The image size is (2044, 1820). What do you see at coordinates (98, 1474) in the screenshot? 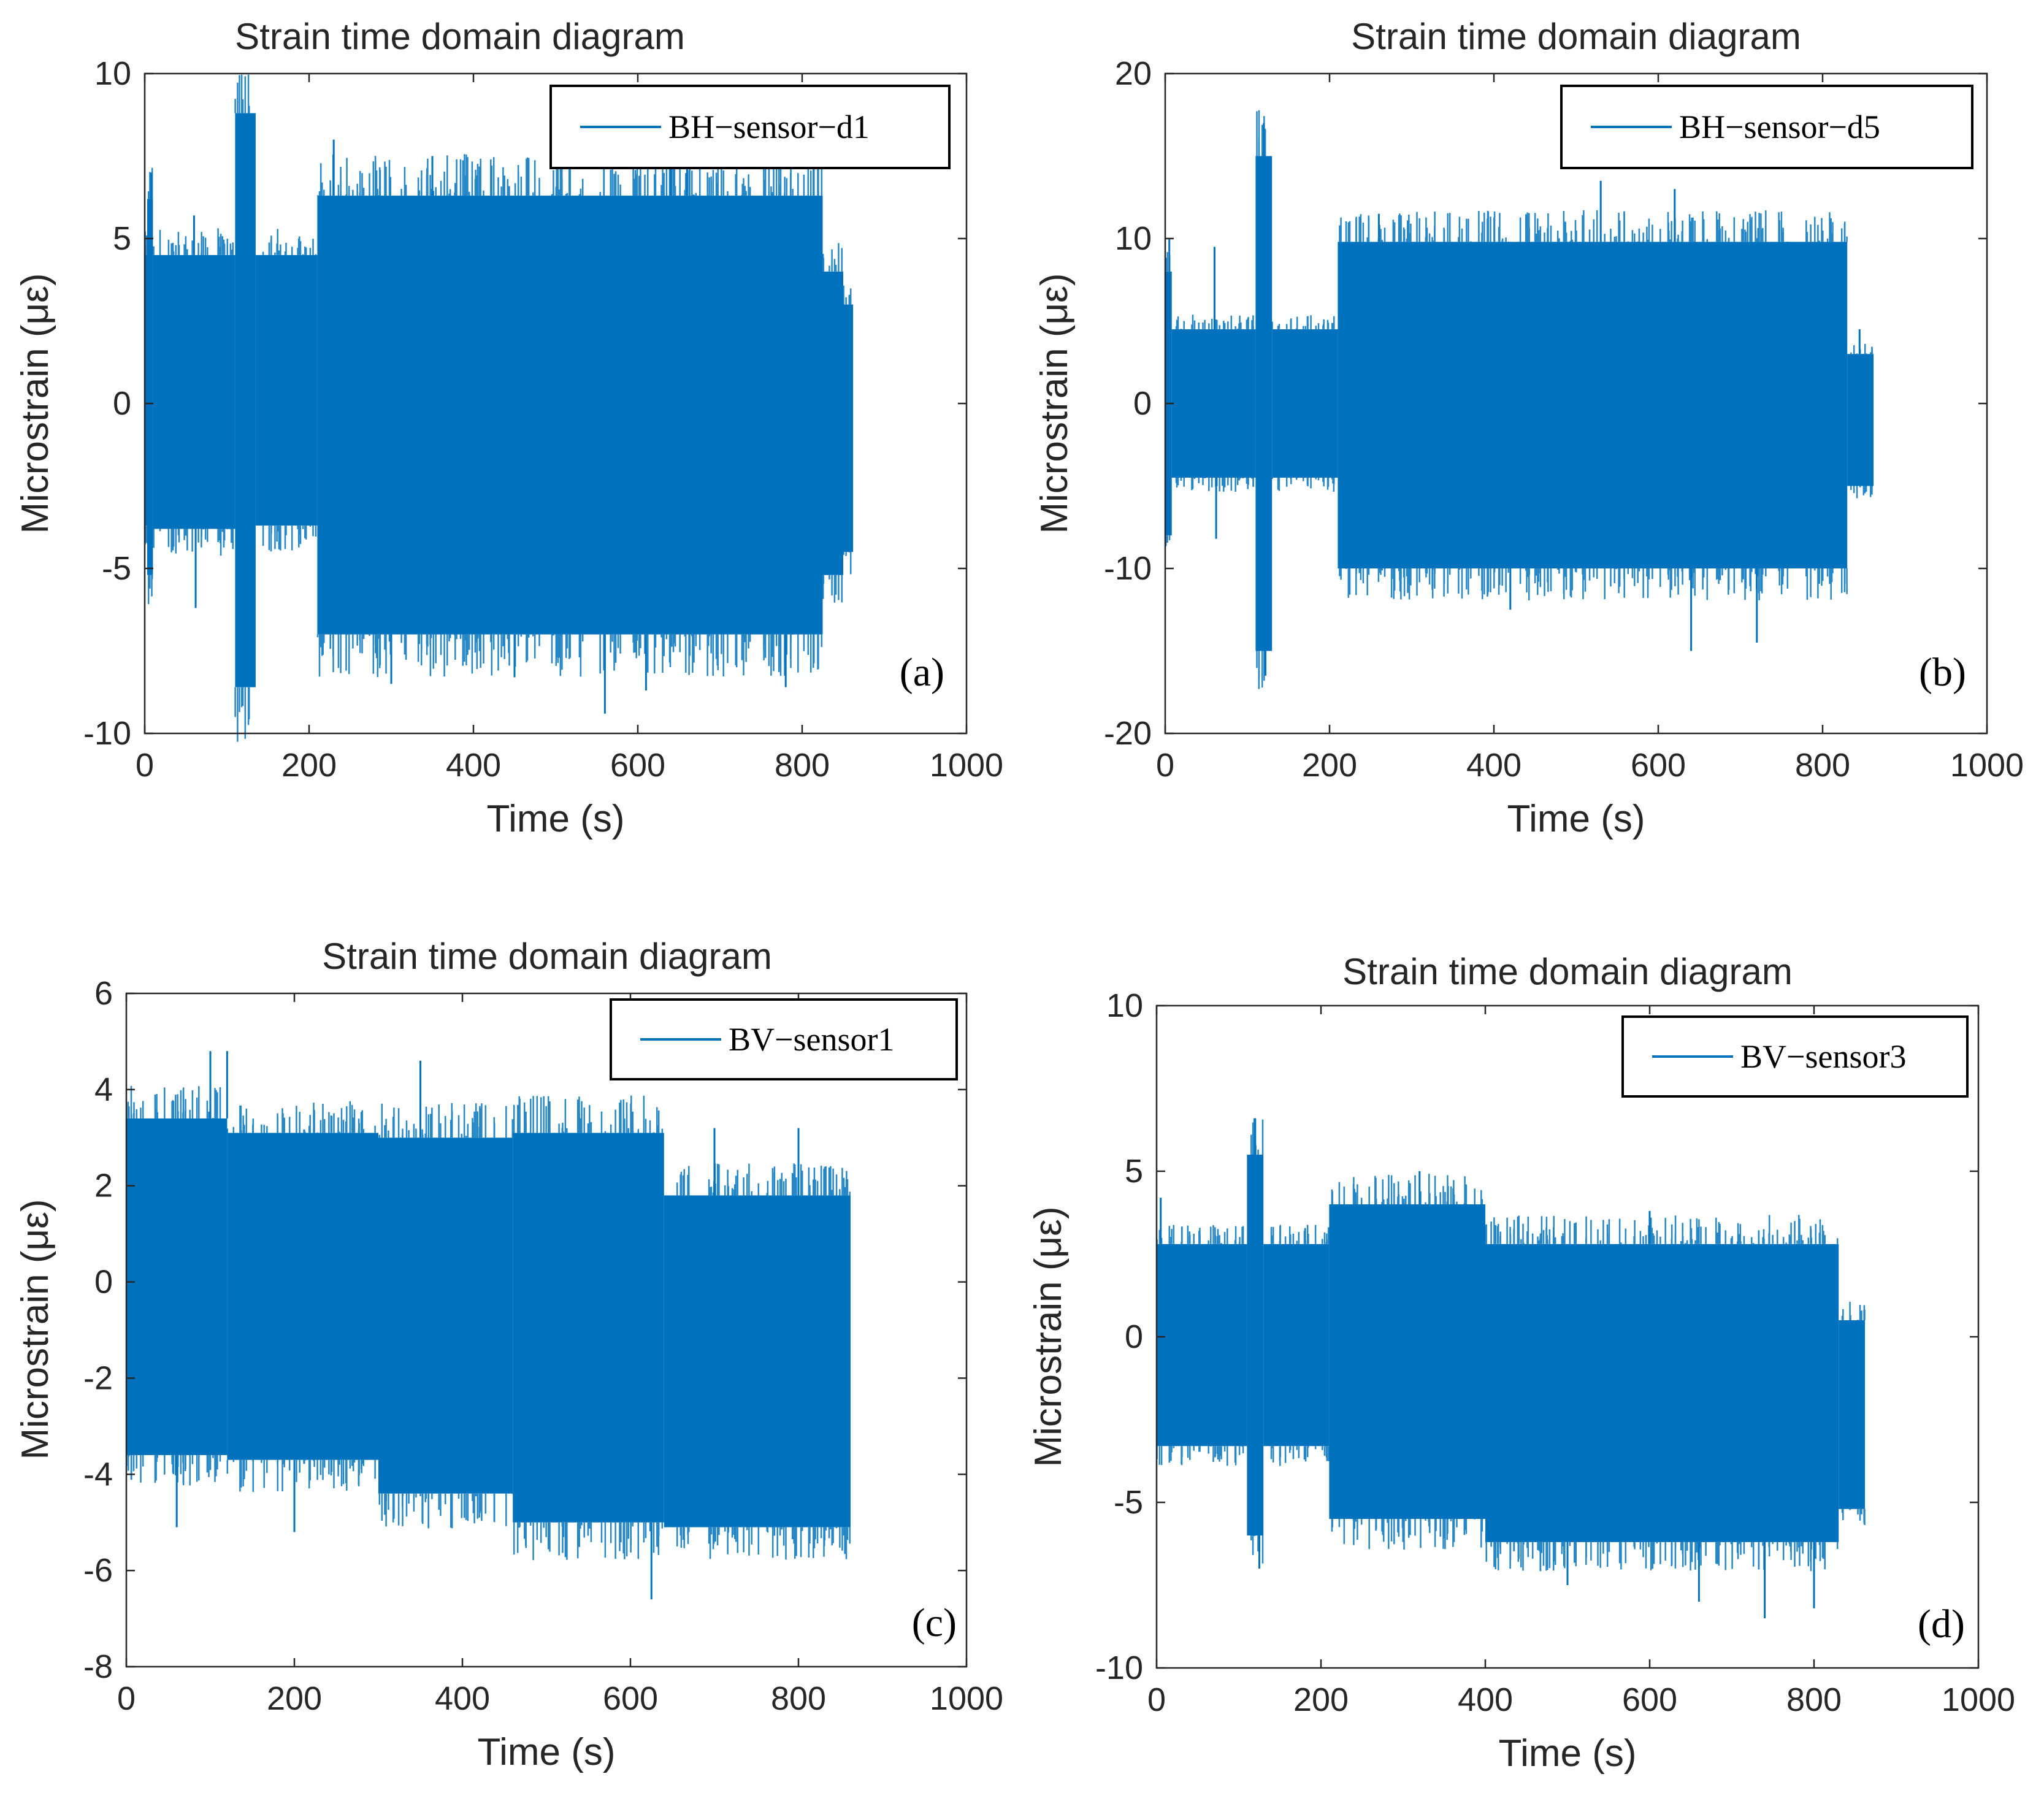
I see `y-tick-label: -4` at bounding box center [98, 1474].